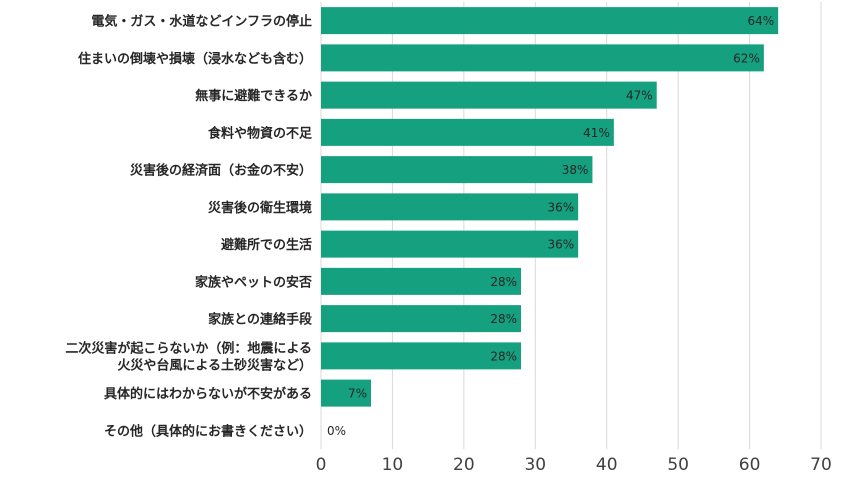 This screenshot has height=477, width=850. What do you see at coordinates (321, 464) in the screenshot?
I see `x-tick-label: 0` at bounding box center [321, 464].